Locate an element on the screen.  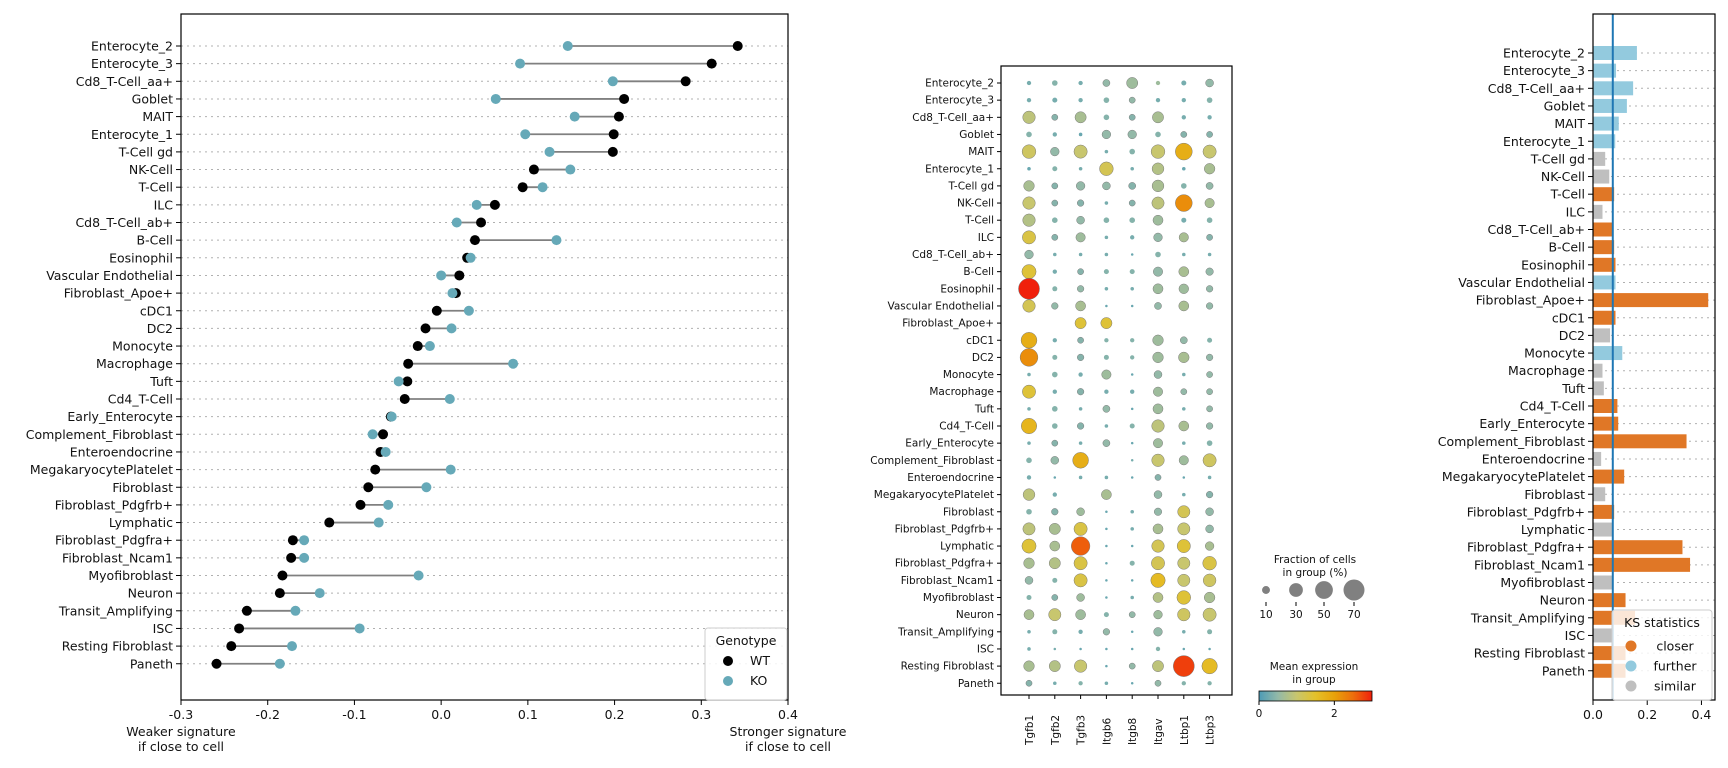
x-tick-label: -0.3 is located at coordinates (181, 714).